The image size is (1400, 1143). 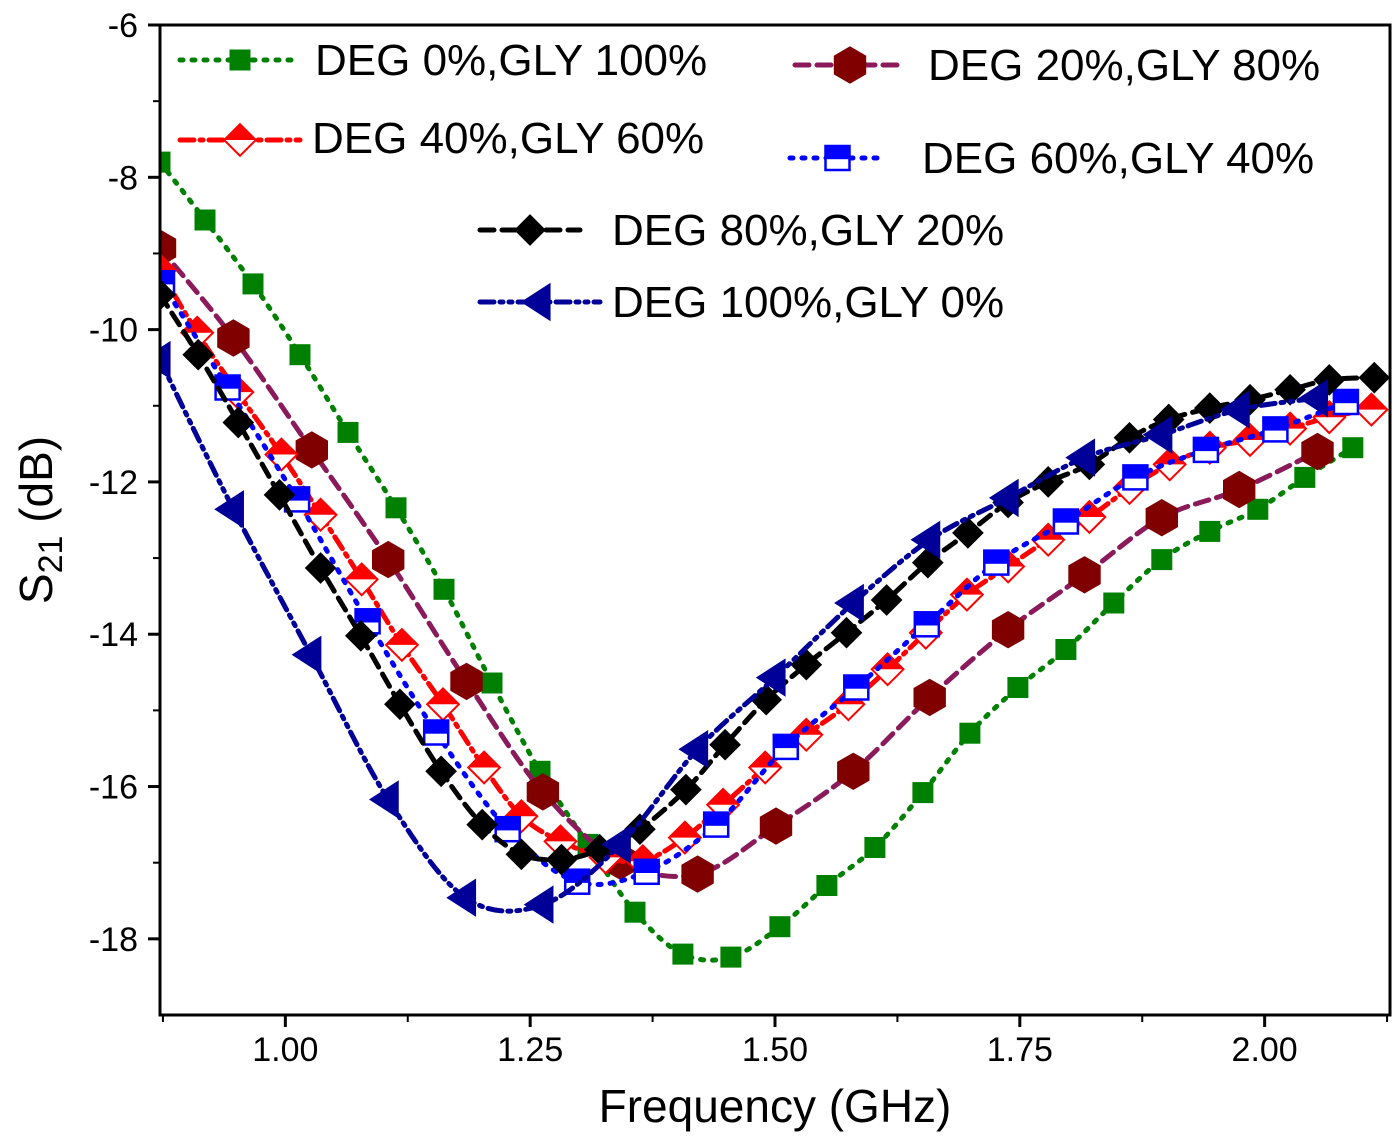 What do you see at coordinates (440, 138) in the screenshot?
I see `legend-item: DEG 40%,GLY 60%` at bounding box center [440, 138].